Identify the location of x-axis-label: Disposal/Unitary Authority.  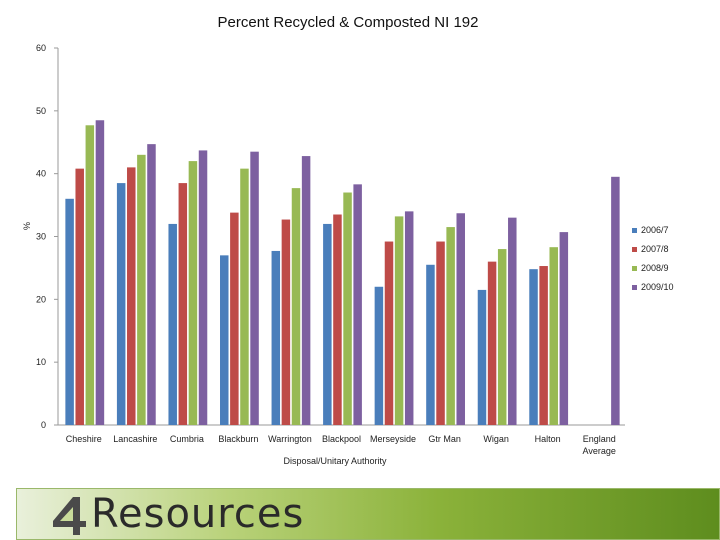
(335, 461).